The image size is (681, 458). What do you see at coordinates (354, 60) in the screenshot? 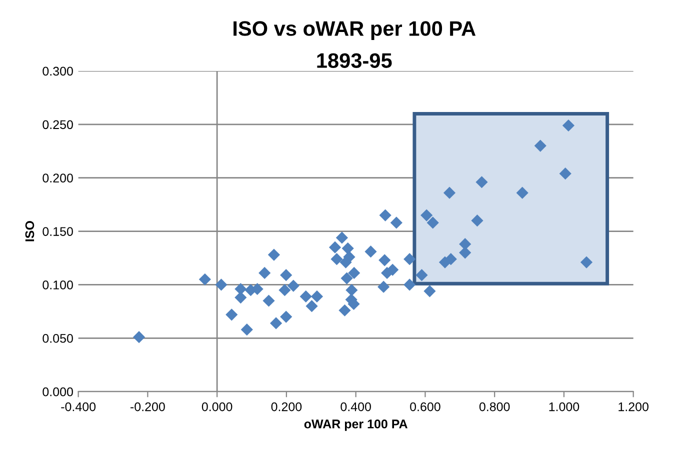
I see `chart-subtitle: 1893-95` at bounding box center [354, 60].